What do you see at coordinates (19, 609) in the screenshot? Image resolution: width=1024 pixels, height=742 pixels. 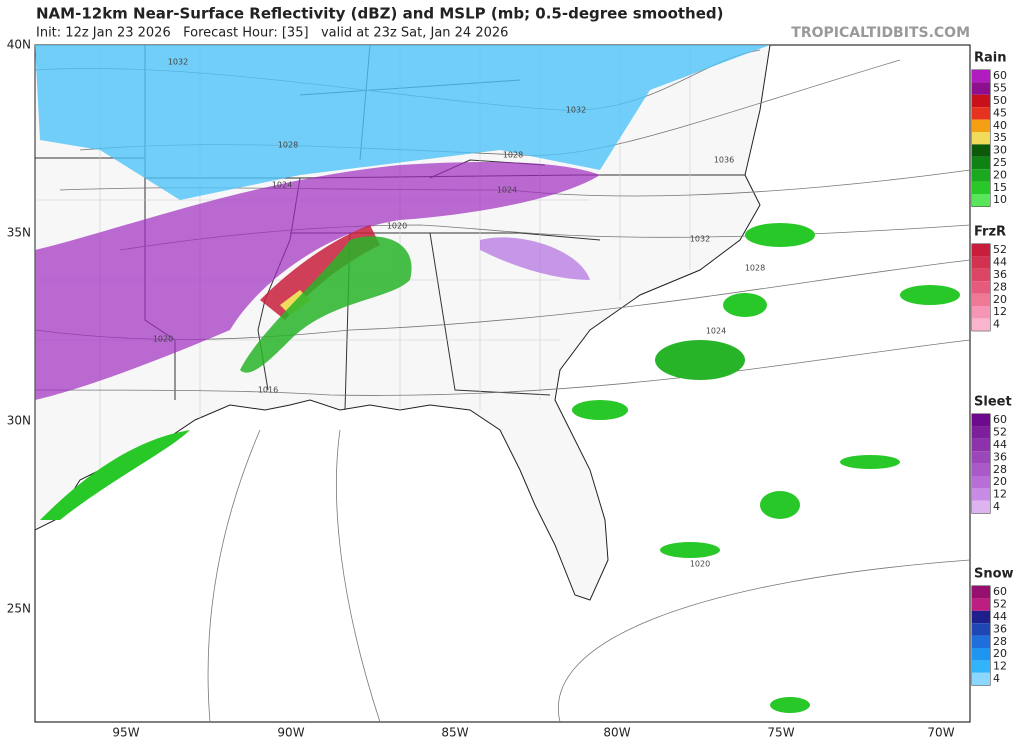 I see `lat-label: 25N` at bounding box center [19, 609].